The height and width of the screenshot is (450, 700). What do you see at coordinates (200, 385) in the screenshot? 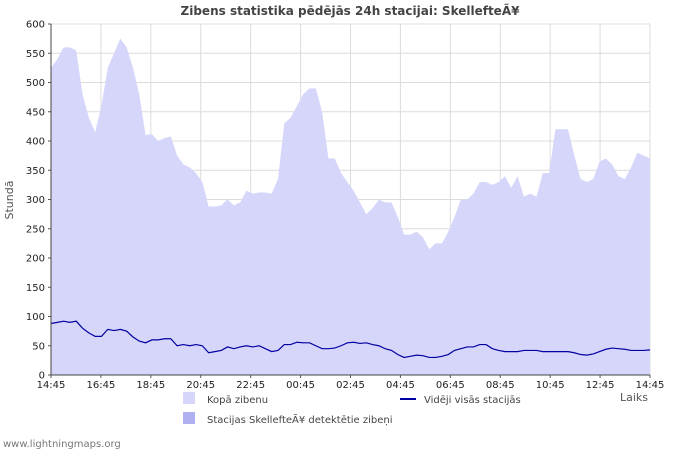
I see `x-tick-label: 20:45` at bounding box center [200, 385].